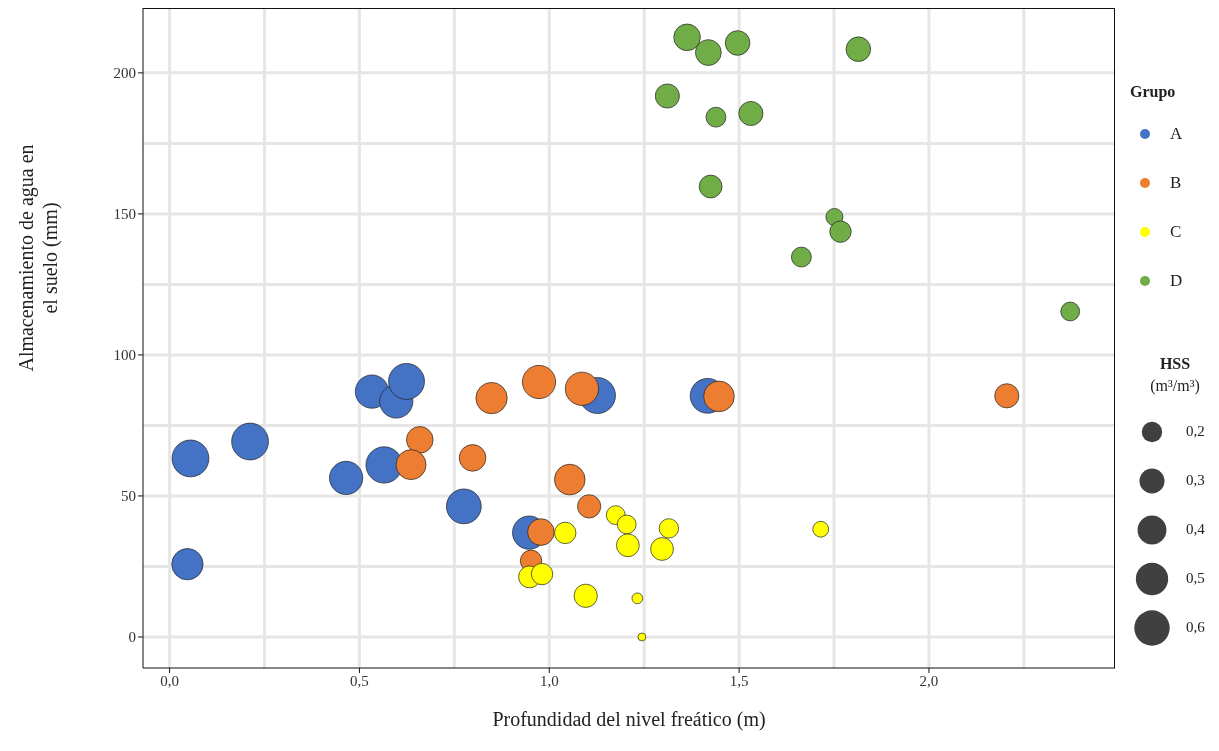 The image size is (1219, 751). Describe the element at coordinates (1195, 529) in the screenshot. I see `legend-label: 0,4` at that location.